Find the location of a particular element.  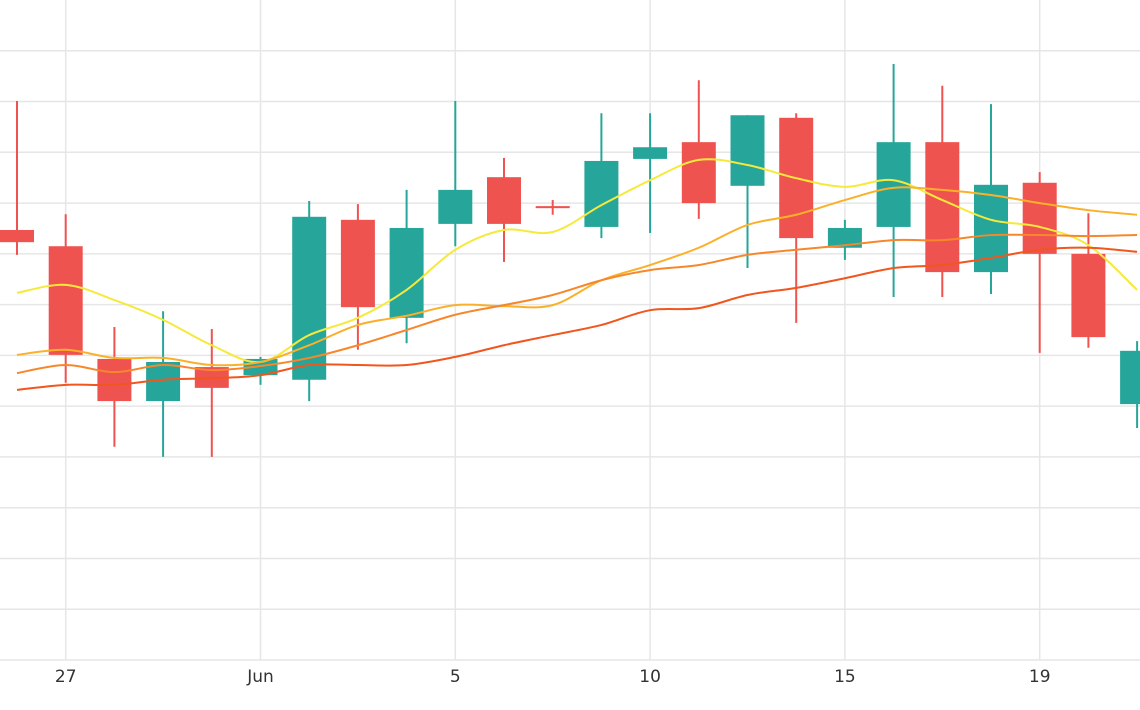

x-tick-label: 10 is located at coordinates (650, 677).